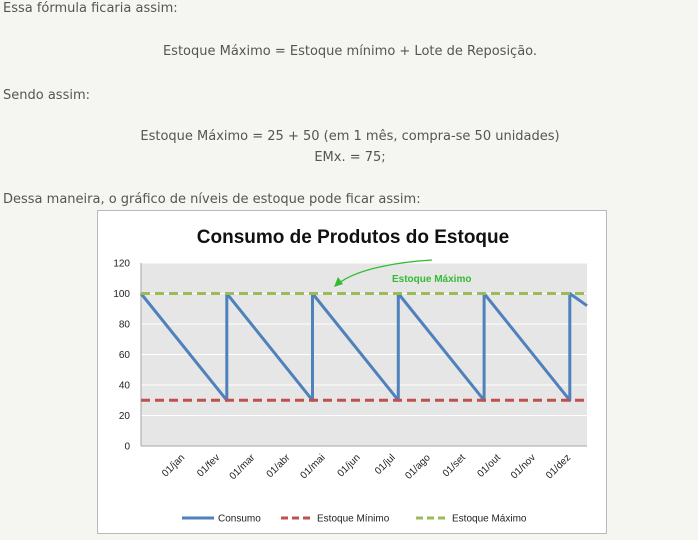  I want to click on y-tick-label: 120, so click(121, 264).